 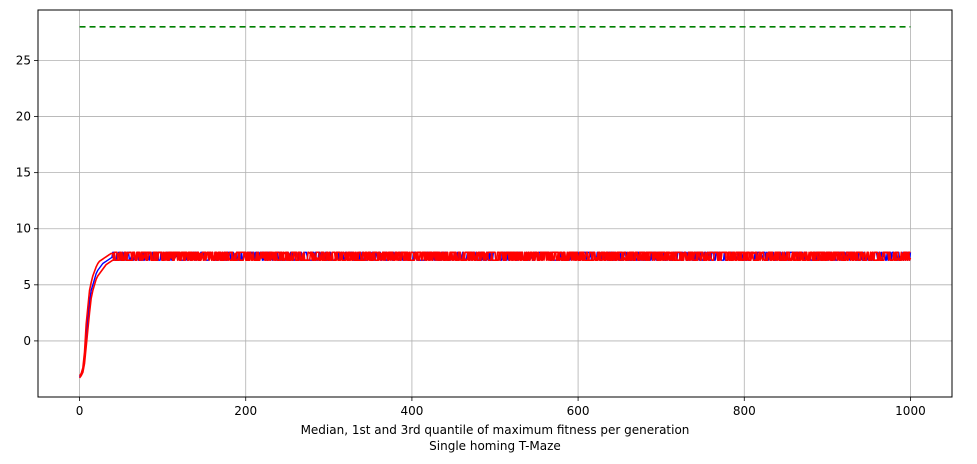 I want to click on y-tick-label: 5, so click(x=27, y=285).